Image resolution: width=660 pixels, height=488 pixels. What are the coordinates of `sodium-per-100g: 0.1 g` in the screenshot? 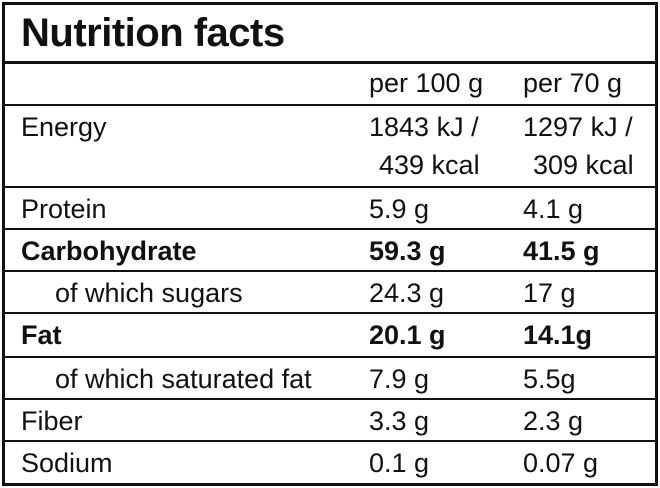 It's located at (399, 463).